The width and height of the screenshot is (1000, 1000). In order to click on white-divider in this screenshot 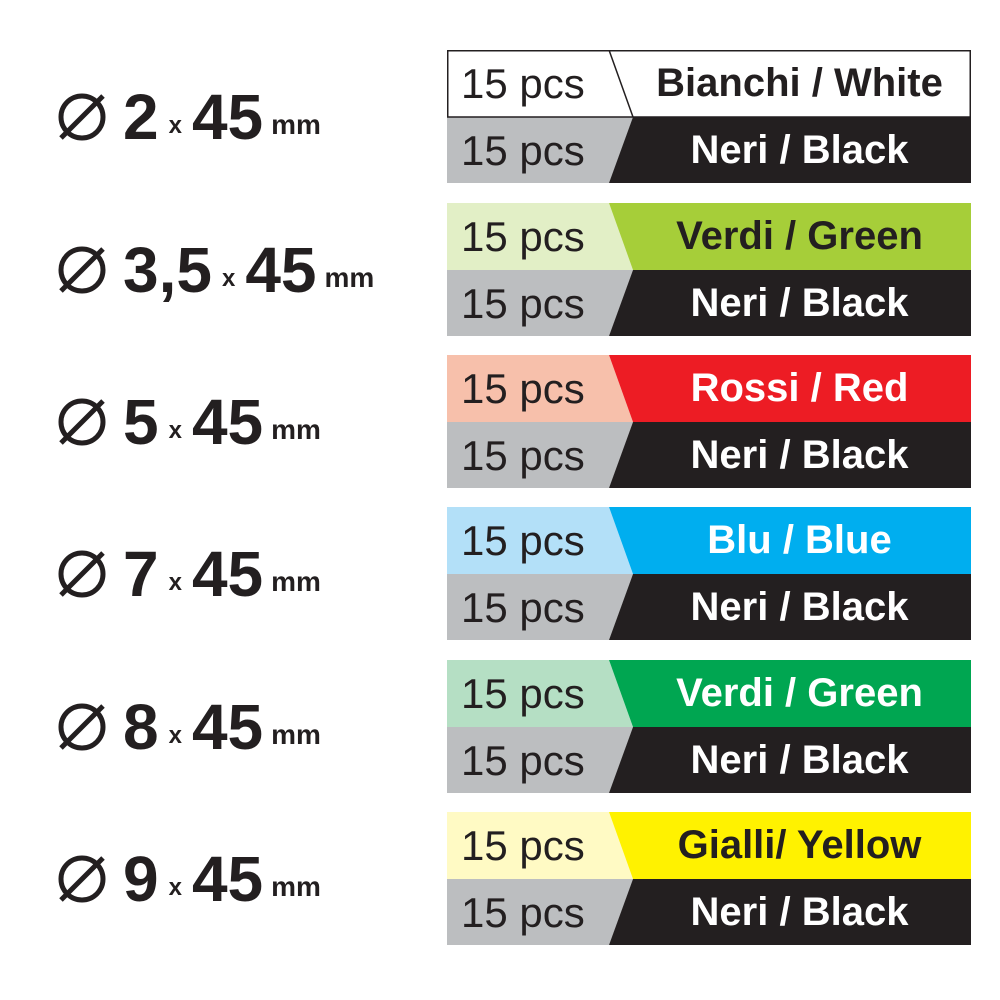, I will do `click(621, 84)`.